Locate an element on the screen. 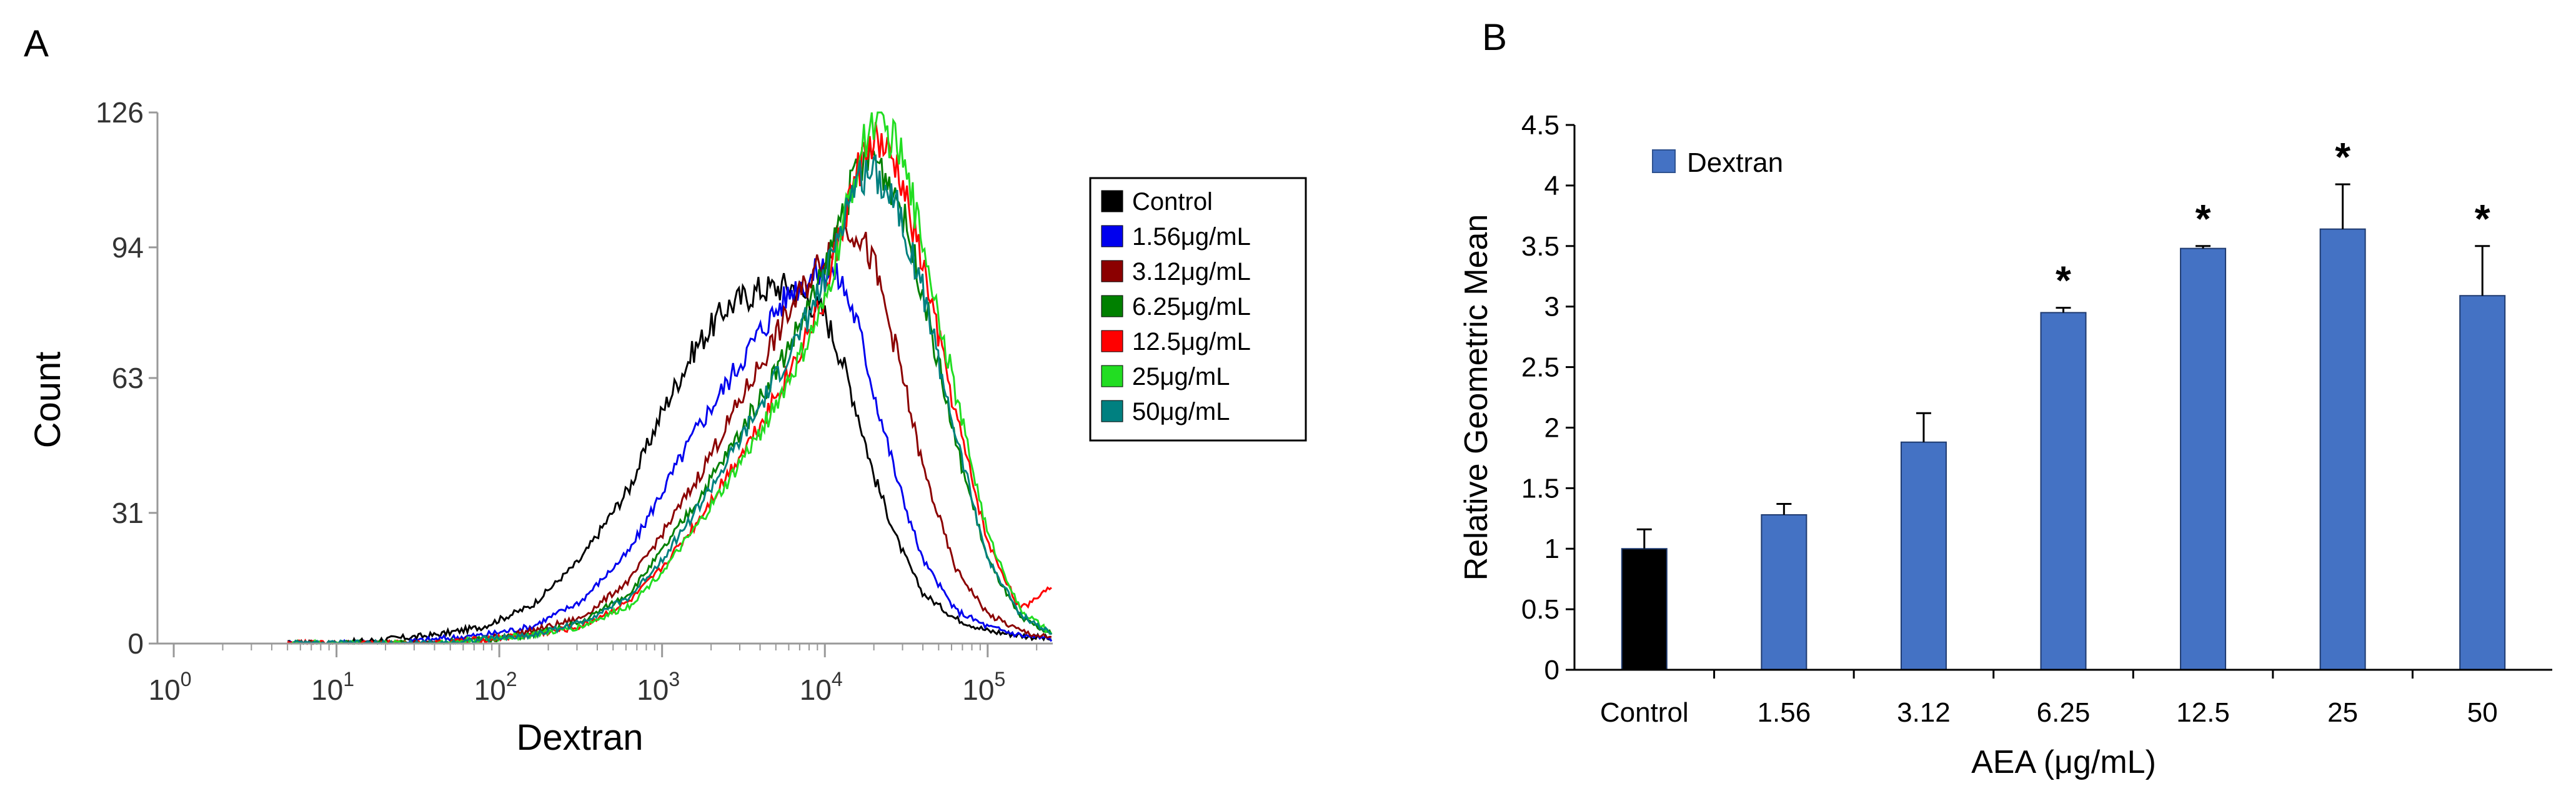 This screenshot has width=2576, height=806. histogram-y-axis-title: Count is located at coordinates (48, 400).